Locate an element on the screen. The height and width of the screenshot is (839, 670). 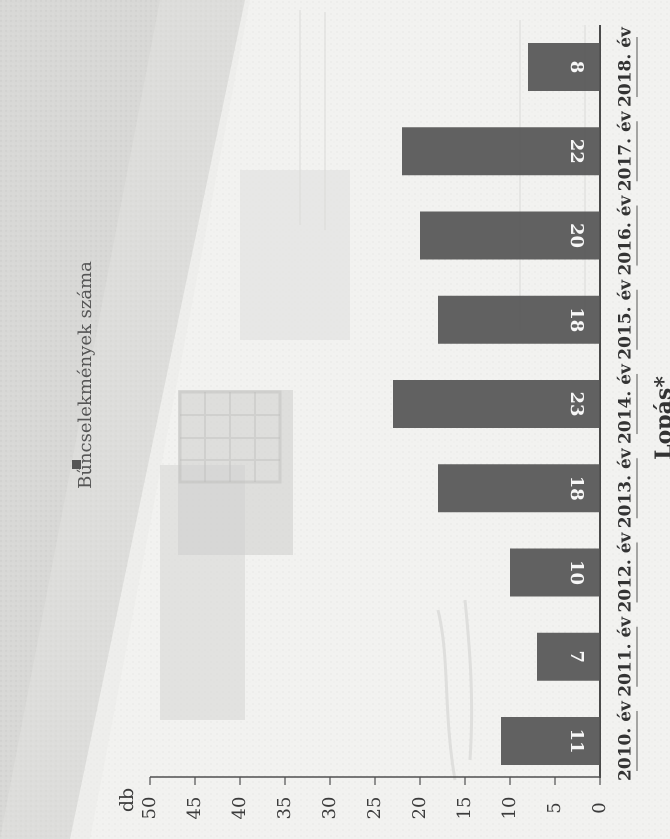
value-axis-tick-label: 30 is located at coordinates (329, 808).